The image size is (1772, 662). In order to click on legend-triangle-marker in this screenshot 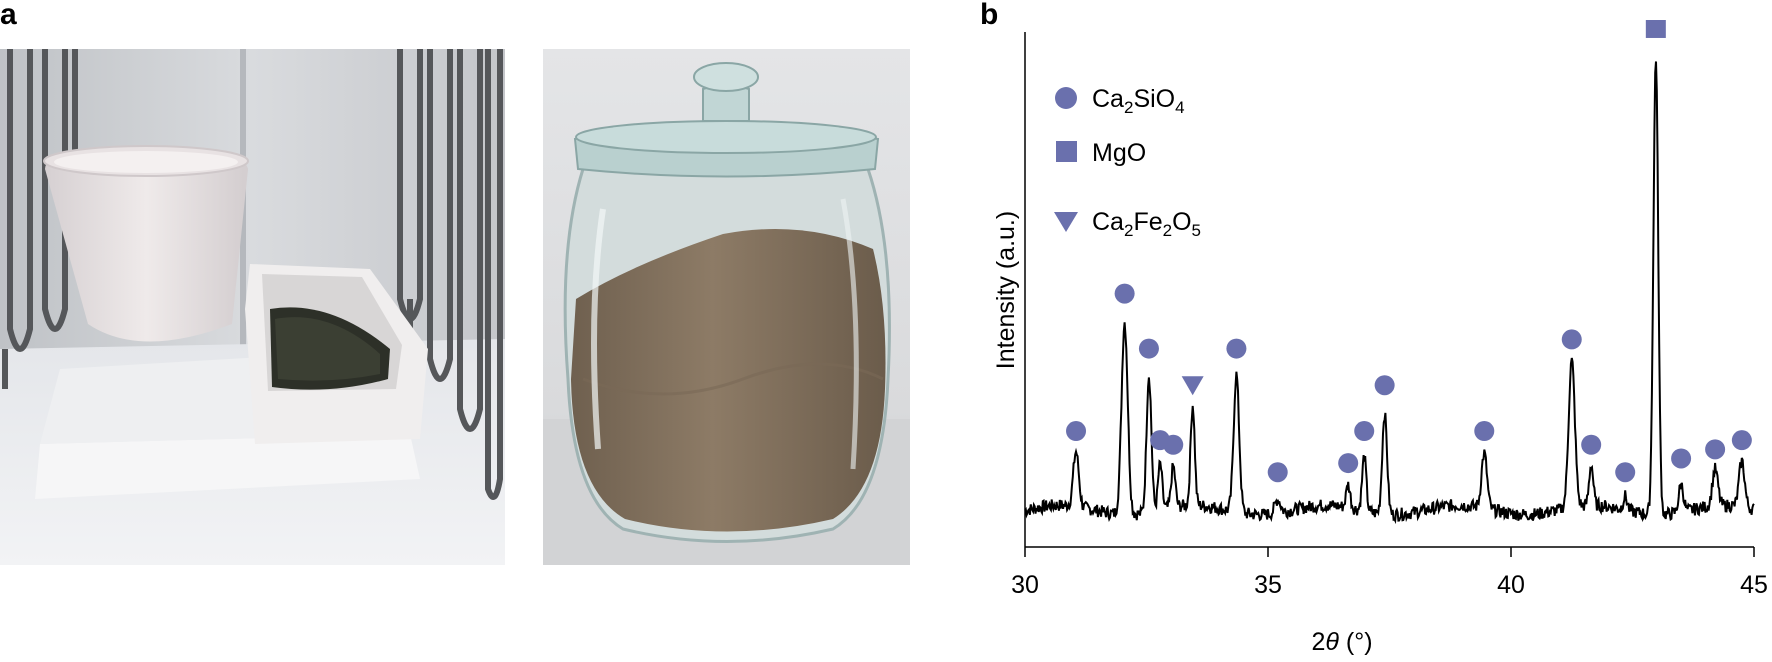, I will do `click(1066, 222)`.